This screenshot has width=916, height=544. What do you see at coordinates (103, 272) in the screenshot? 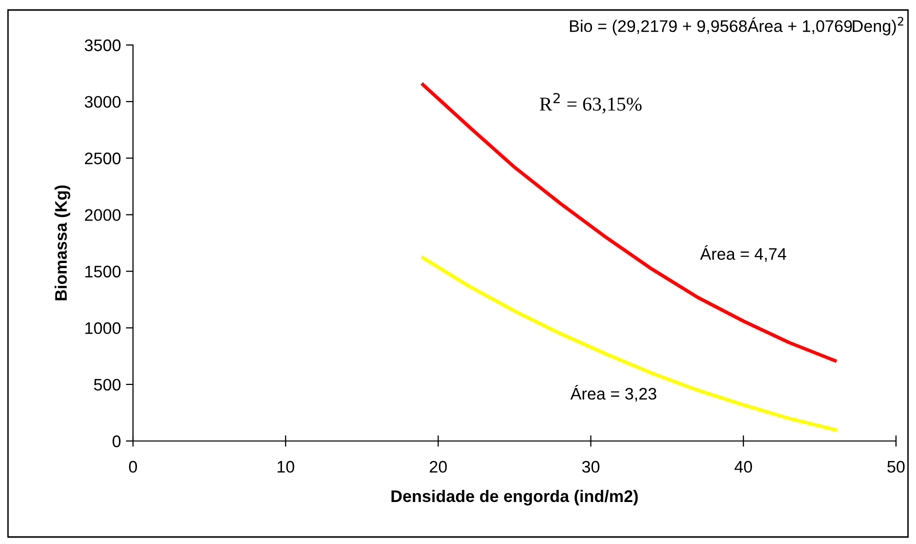
I see `y-tick-label: 1500` at bounding box center [103, 272].